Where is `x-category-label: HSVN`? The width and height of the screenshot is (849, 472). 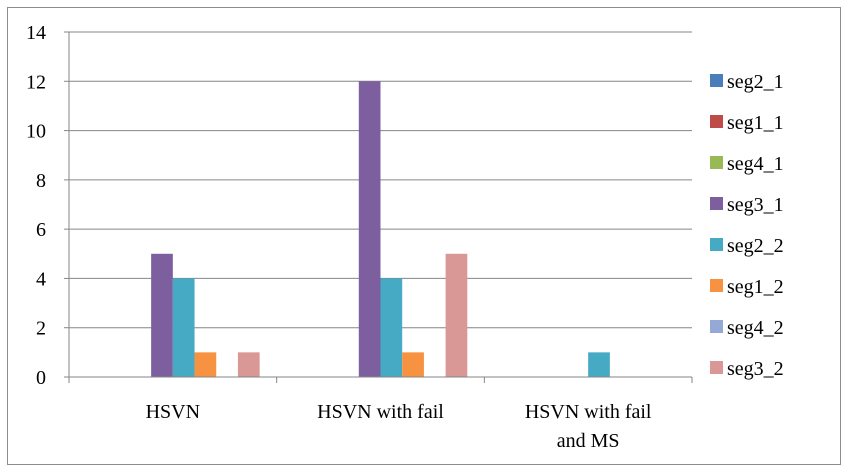 x-category-label: HSVN is located at coordinates (173, 412).